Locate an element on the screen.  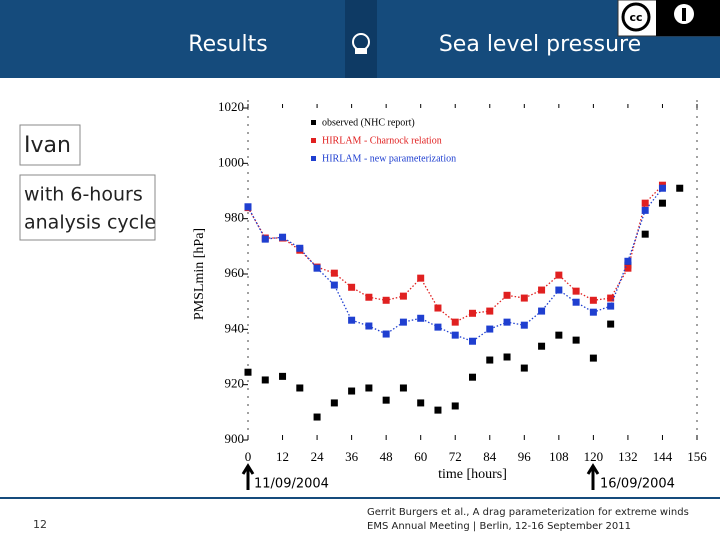
storm-name: Ivan is located at coordinates (47, 145).